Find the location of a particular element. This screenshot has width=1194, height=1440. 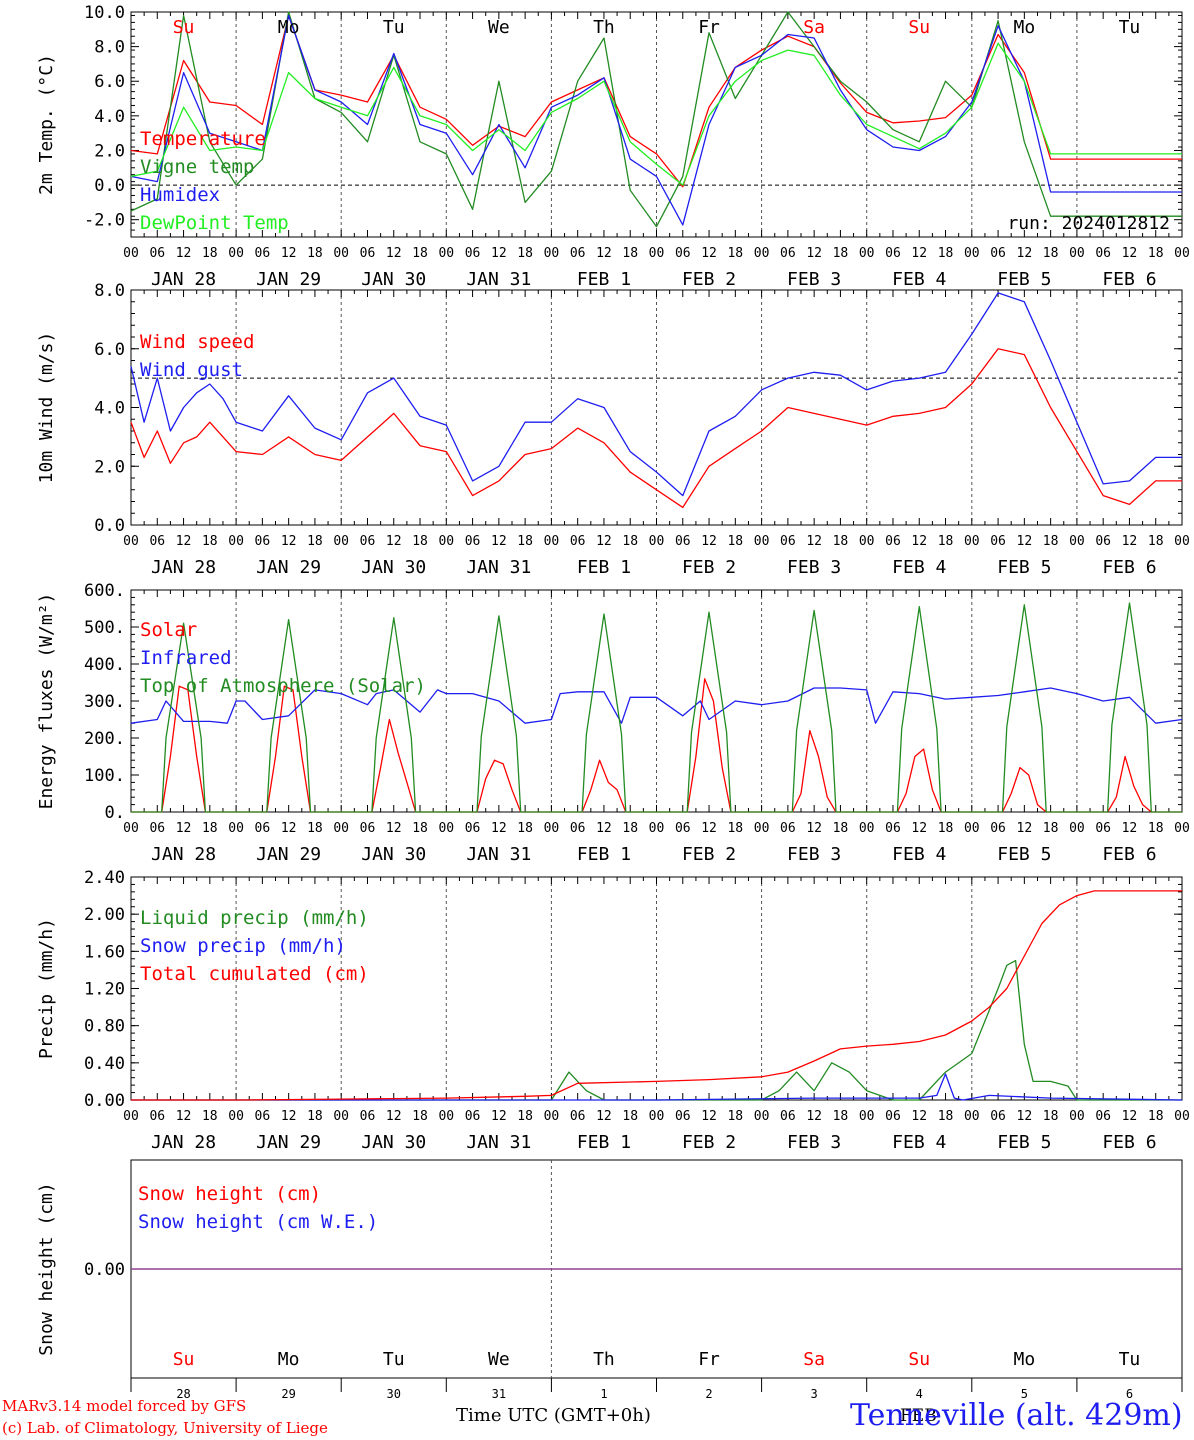

y-axis-label: Energy fluxes (W/m²) is located at coordinates (46, 701).